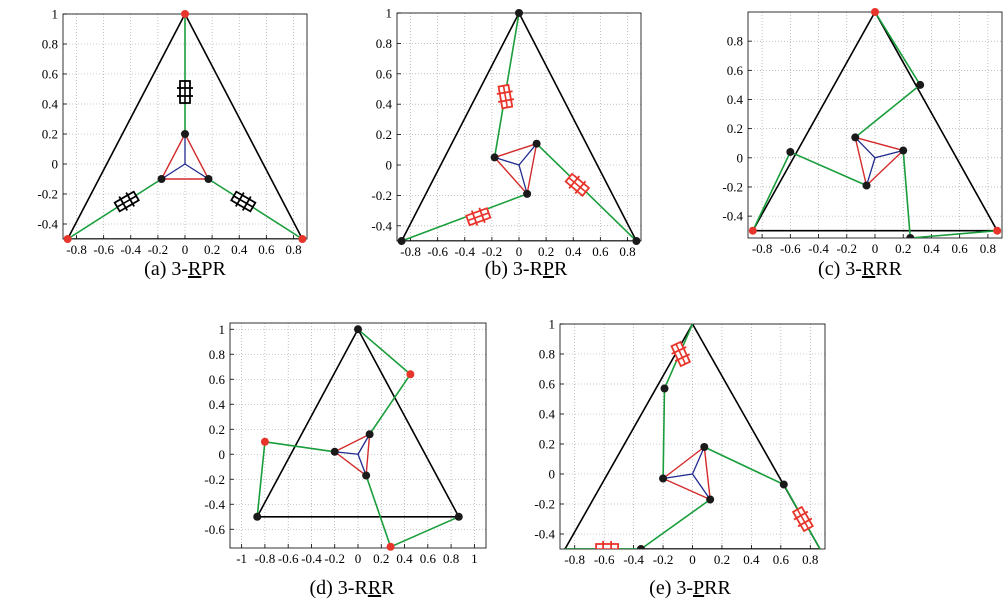  I want to click on x-tick-label: -1, so click(241, 558).